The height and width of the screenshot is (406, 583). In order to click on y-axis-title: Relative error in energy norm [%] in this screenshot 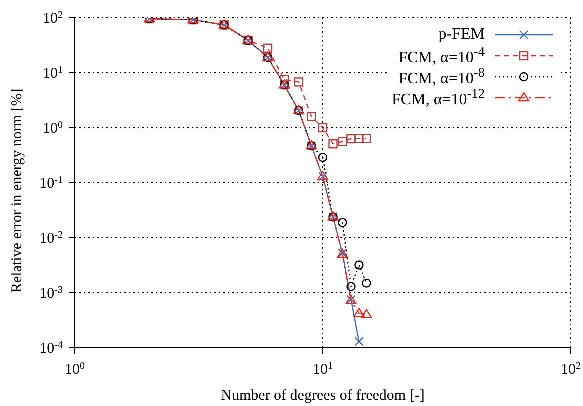, I will do `click(17, 190)`.